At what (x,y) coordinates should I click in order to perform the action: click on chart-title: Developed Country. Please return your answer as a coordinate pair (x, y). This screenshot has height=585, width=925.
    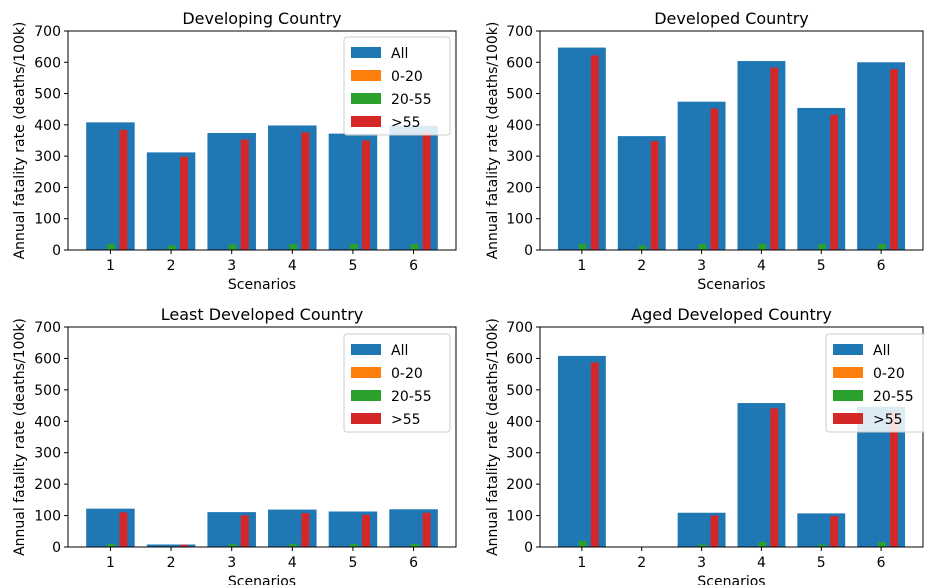
    Looking at the image, I should click on (731, 18).